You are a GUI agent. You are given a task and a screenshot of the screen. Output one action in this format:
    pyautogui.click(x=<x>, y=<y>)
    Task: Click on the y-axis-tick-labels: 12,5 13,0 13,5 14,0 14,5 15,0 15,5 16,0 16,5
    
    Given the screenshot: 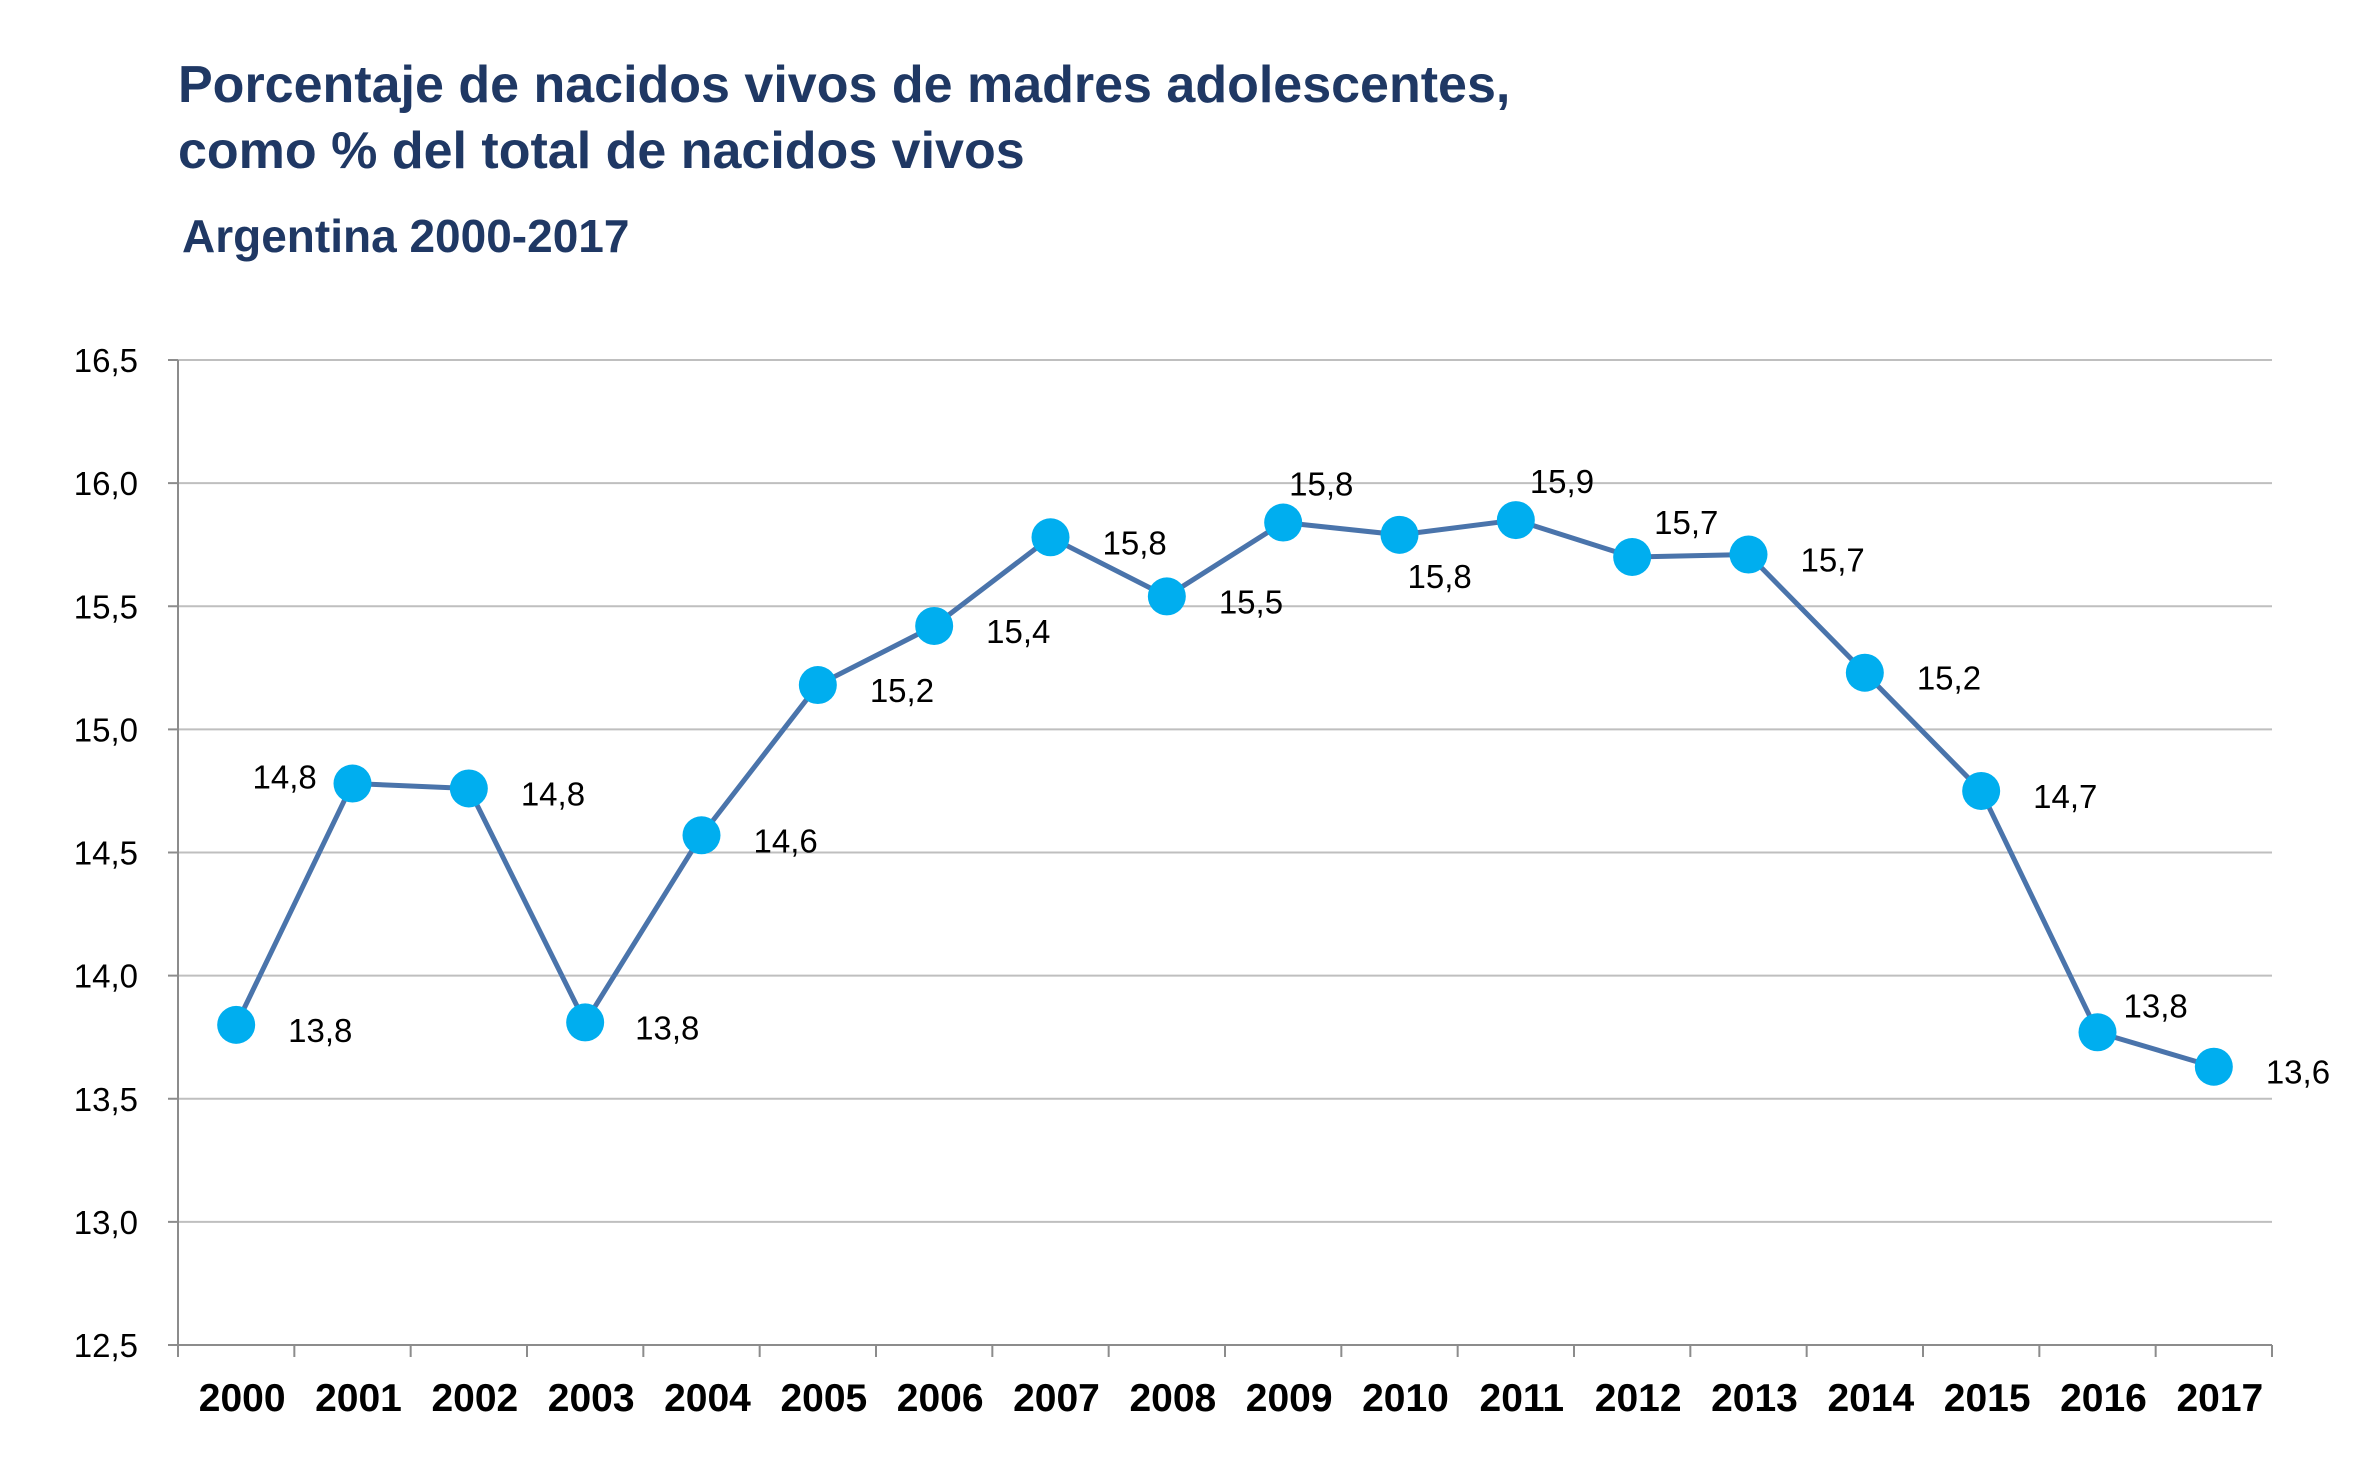 What is the action you would take?
    pyautogui.click(x=106, y=853)
    